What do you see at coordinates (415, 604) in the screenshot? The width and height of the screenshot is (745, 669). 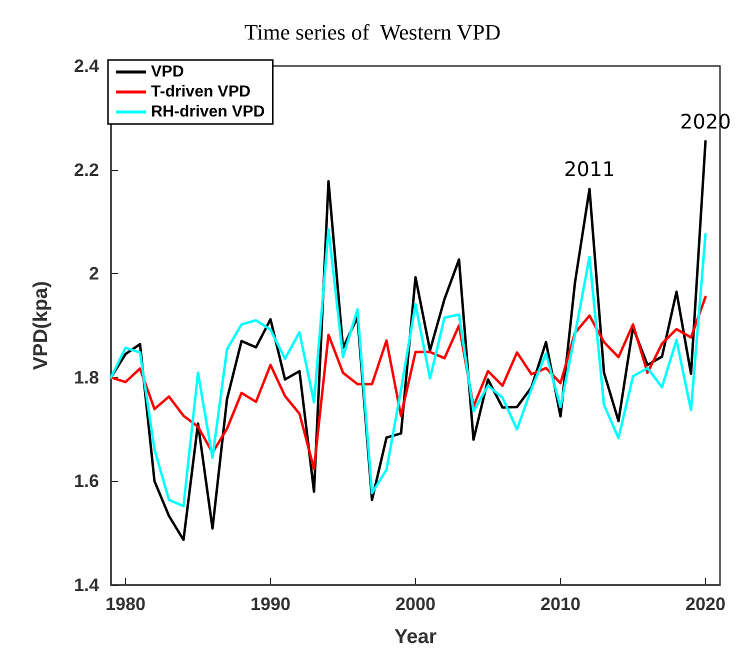 I see `x-tick-label: 2000` at bounding box center [415, 604].